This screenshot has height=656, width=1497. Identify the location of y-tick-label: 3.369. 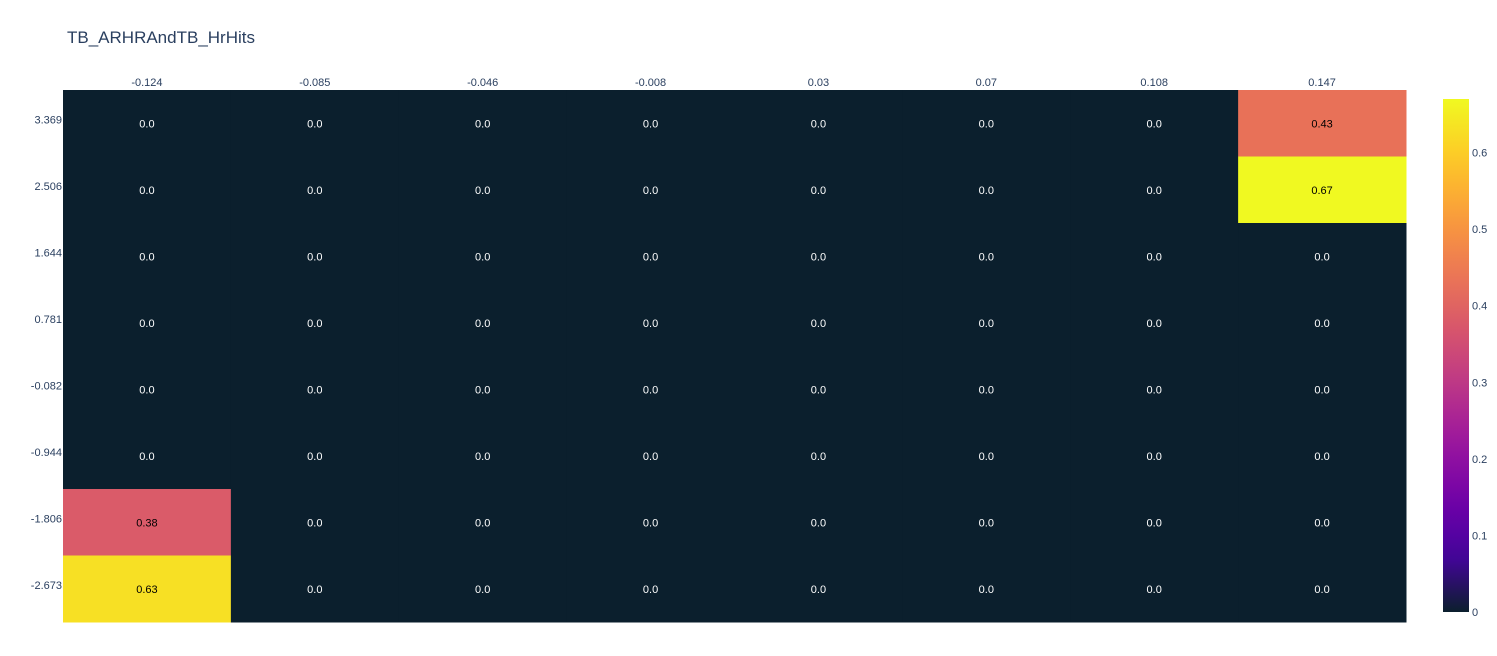
(48, 120).